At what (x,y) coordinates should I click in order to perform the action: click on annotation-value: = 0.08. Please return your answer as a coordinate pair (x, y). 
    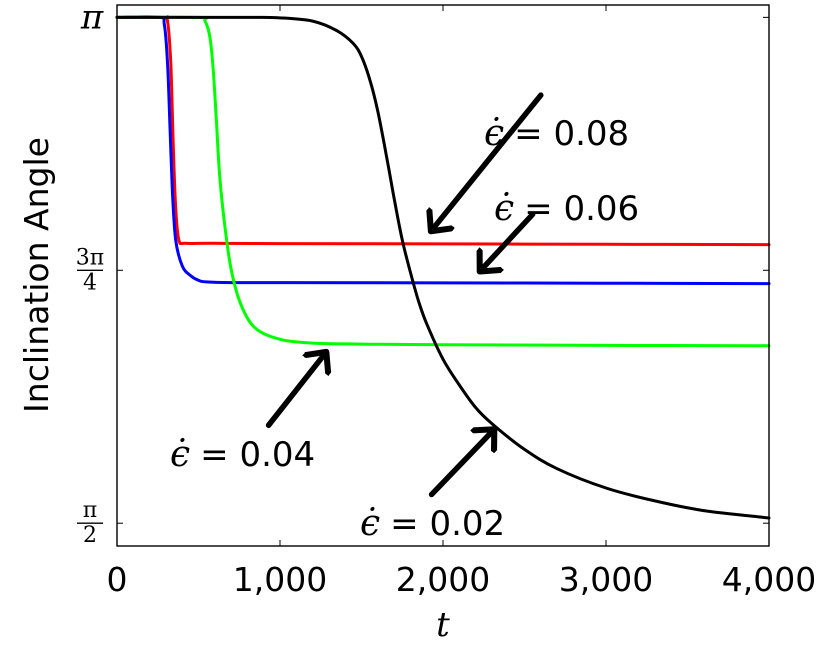
    Looking at the image, I should click on (571, 134).